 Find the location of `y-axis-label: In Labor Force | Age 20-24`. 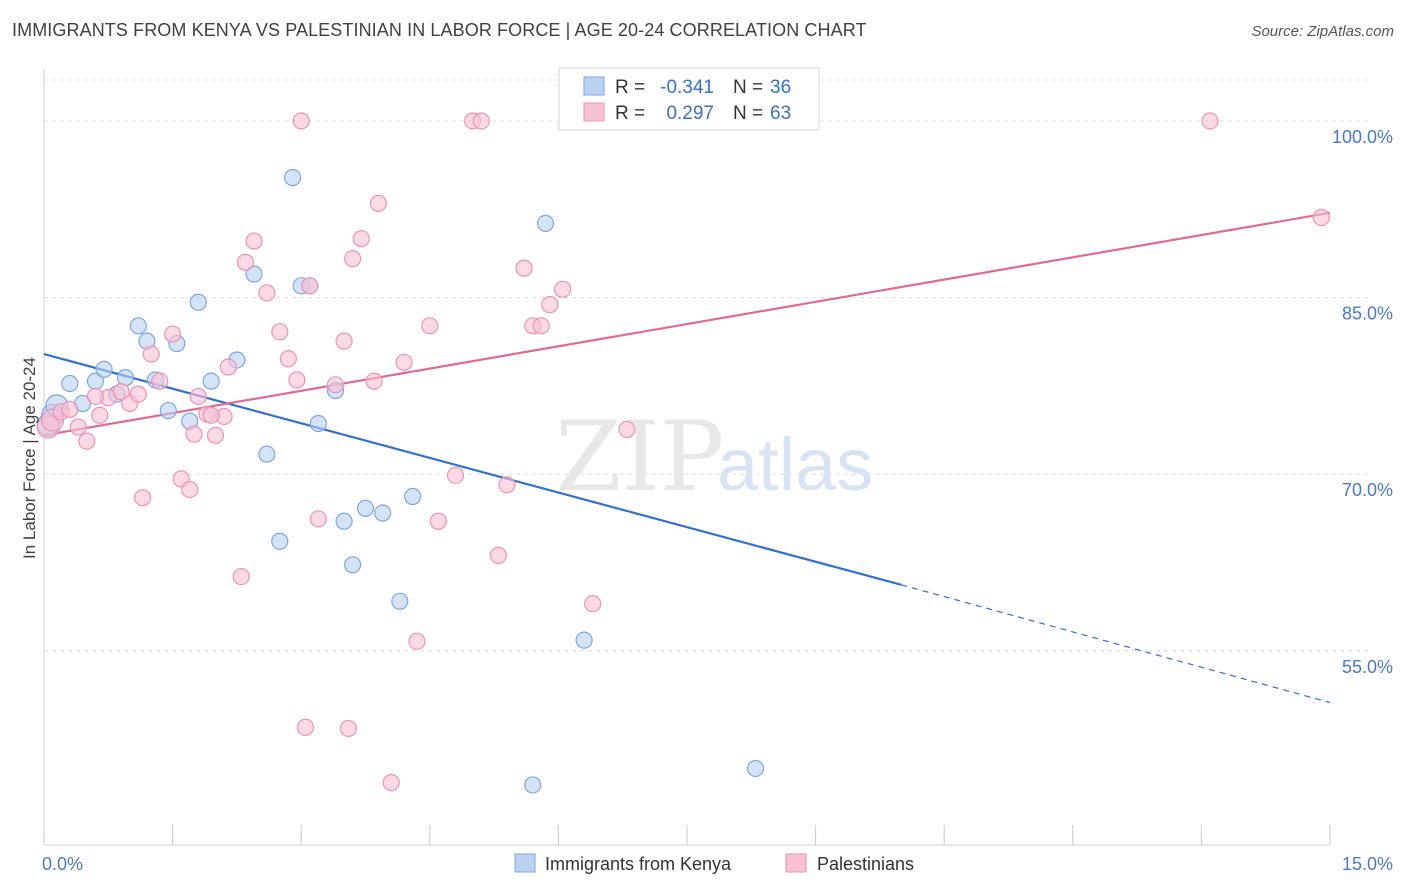

y-axis-label: In Labor Force | Age 20-24 is located at coordinates (29, 458).